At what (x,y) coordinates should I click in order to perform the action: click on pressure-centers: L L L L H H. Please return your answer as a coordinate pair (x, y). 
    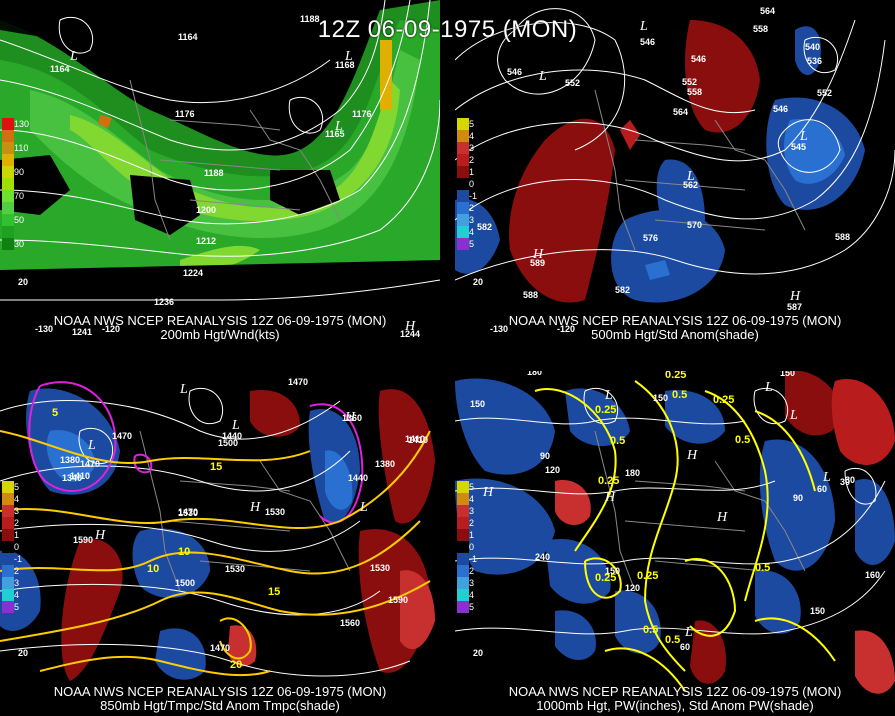
    Looking at the image, I should click on (670, 161).